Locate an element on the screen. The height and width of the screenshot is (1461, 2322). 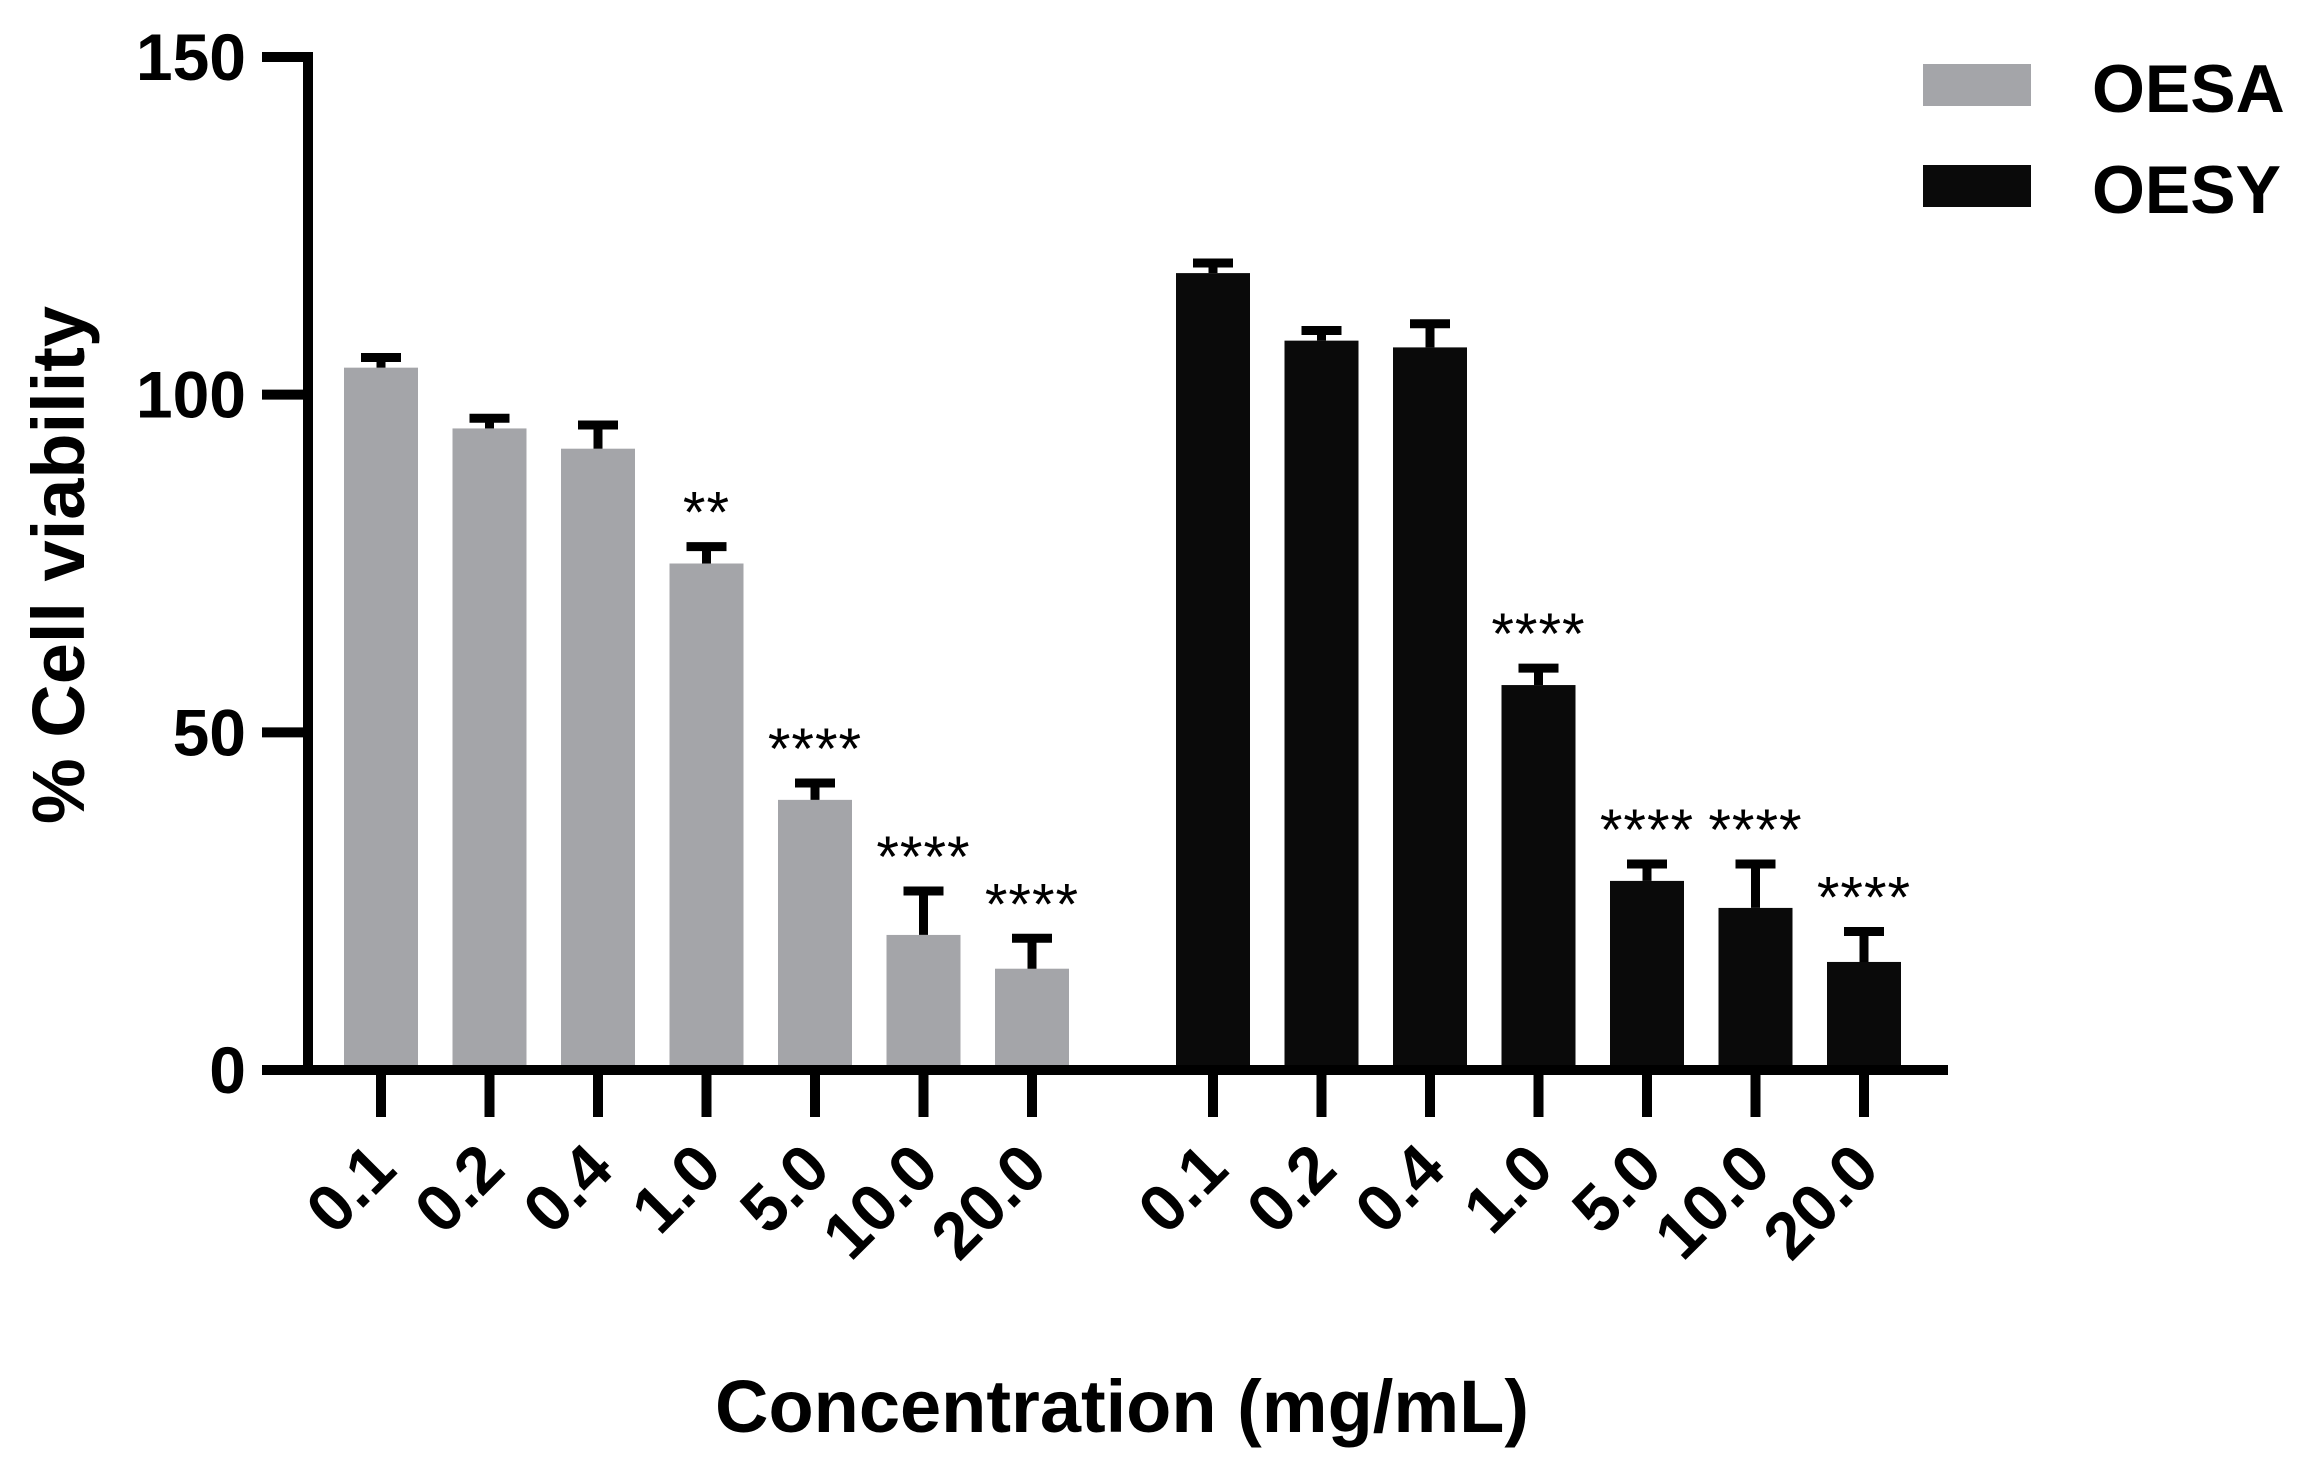
significance-oesa-5: **** is located at coordinates (923, 857).